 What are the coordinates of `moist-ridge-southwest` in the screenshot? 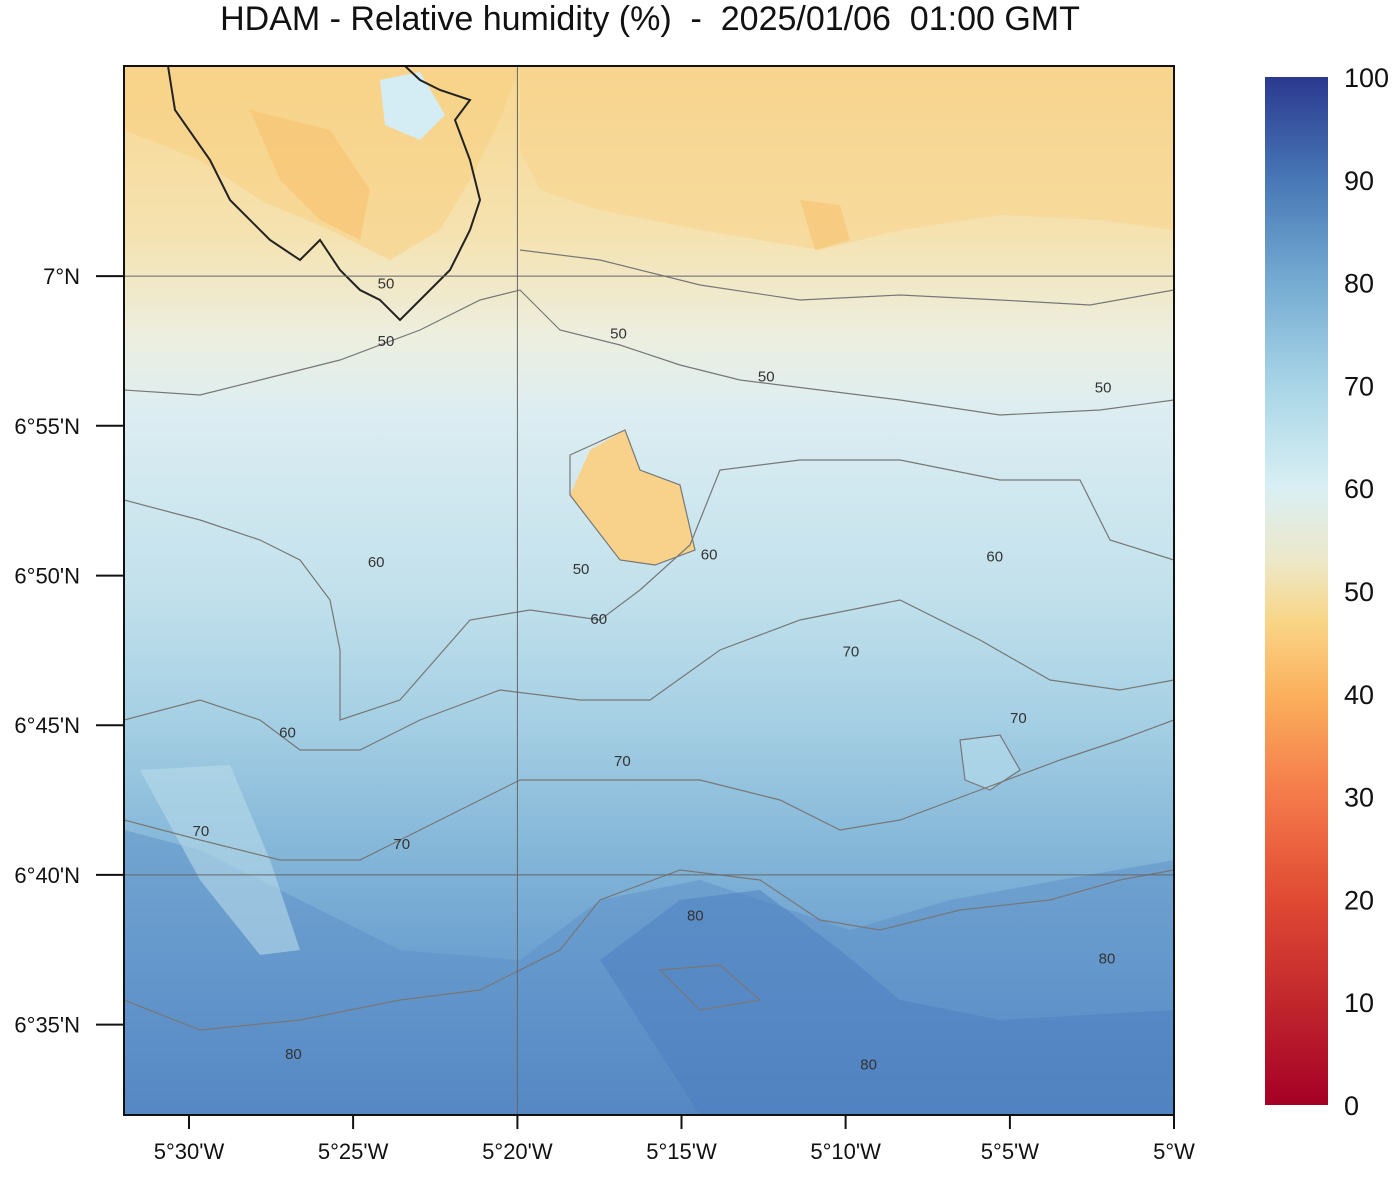 It's located at (220, 860).